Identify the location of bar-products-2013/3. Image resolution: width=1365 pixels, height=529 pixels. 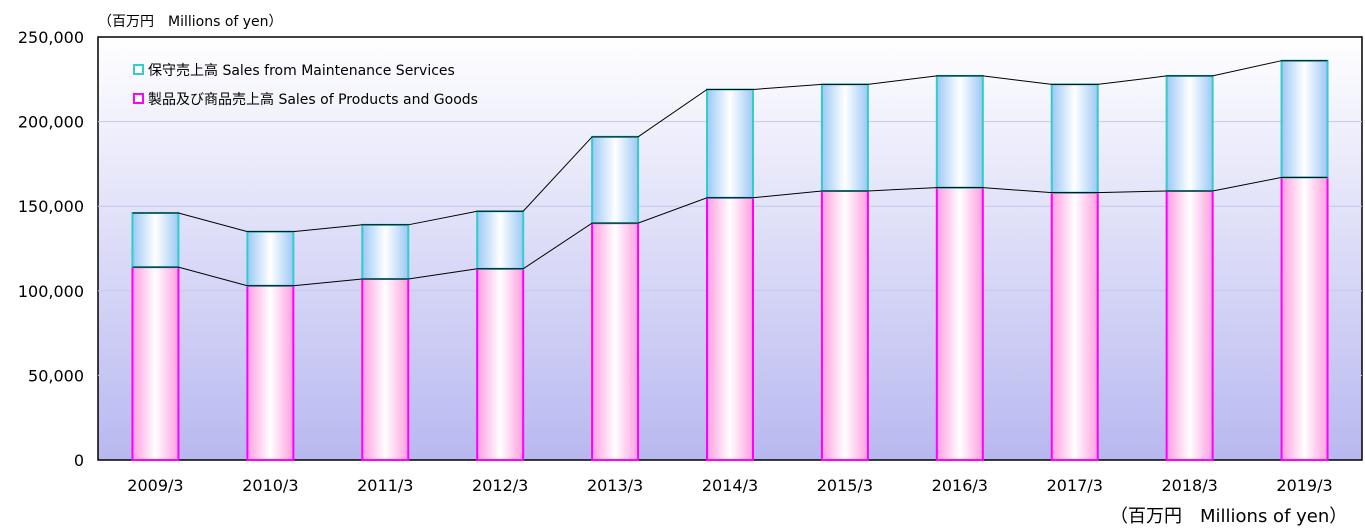
(615, 341).